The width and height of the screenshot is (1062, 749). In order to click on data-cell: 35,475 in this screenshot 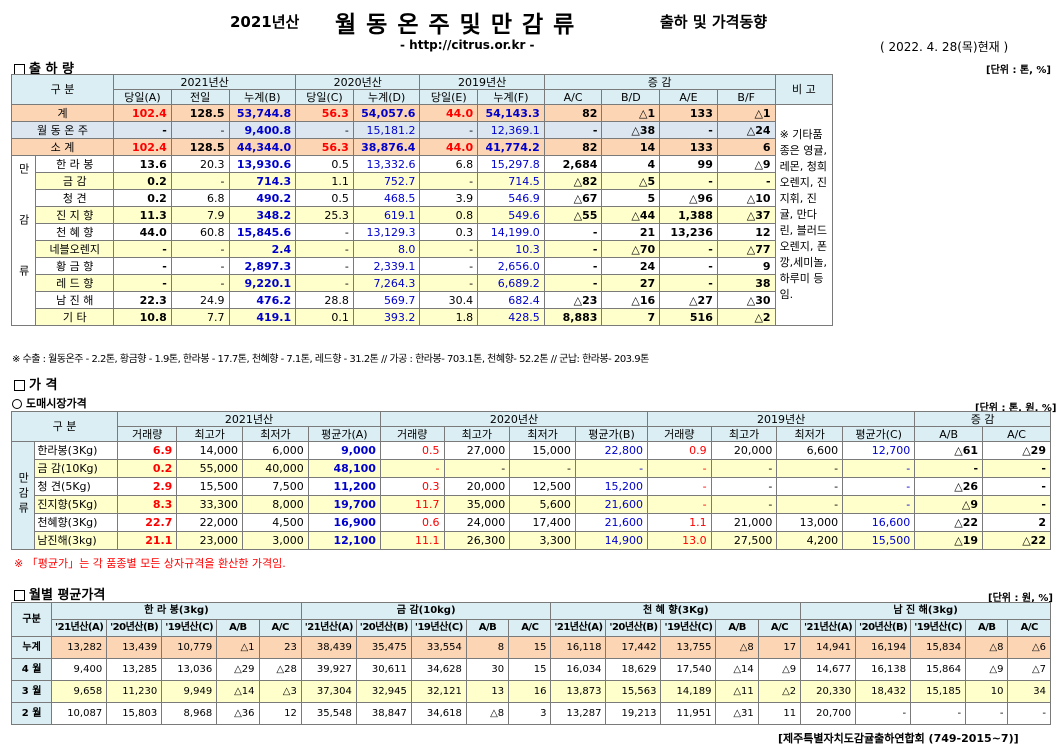, I will do `click(383, 647)`.